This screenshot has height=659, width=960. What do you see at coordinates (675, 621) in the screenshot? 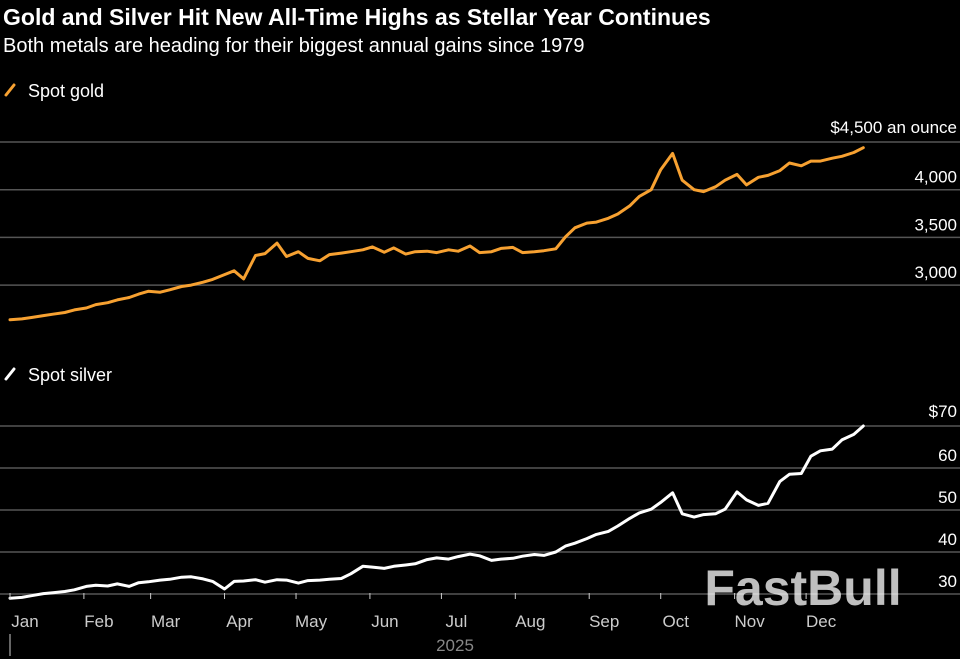
I see `x-tick-label: Oct` at bounding box center [675, 621].